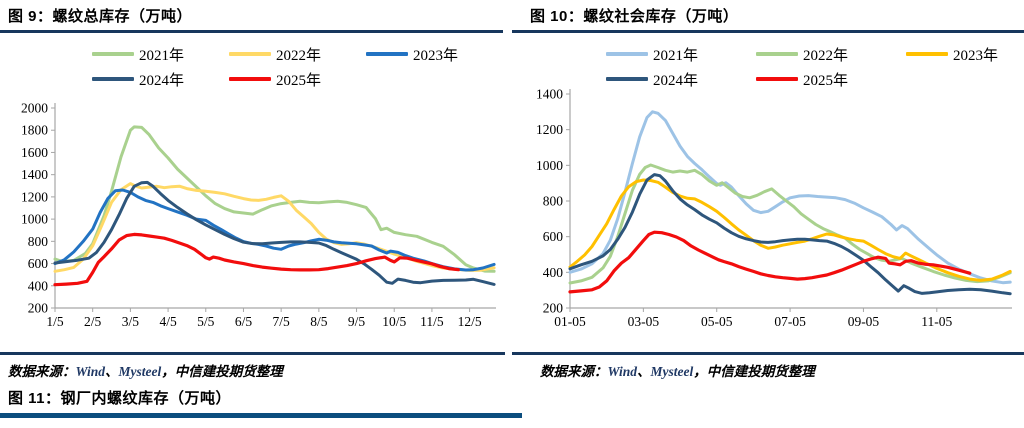 The image size is (1024, 428). Describe the element at coordinates (206, 321) in the screenshot. I see `svg-text: 5/5` at that location.